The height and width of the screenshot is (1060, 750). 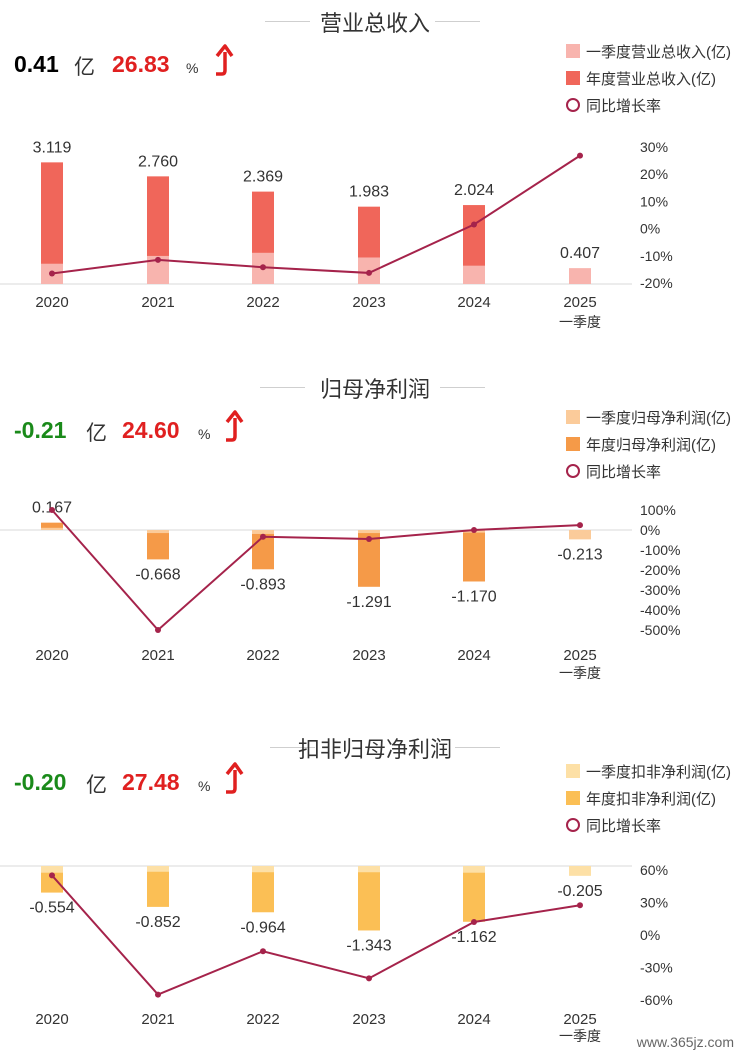 I want to click on data-label: 3.119, so click(x=52, y=147).